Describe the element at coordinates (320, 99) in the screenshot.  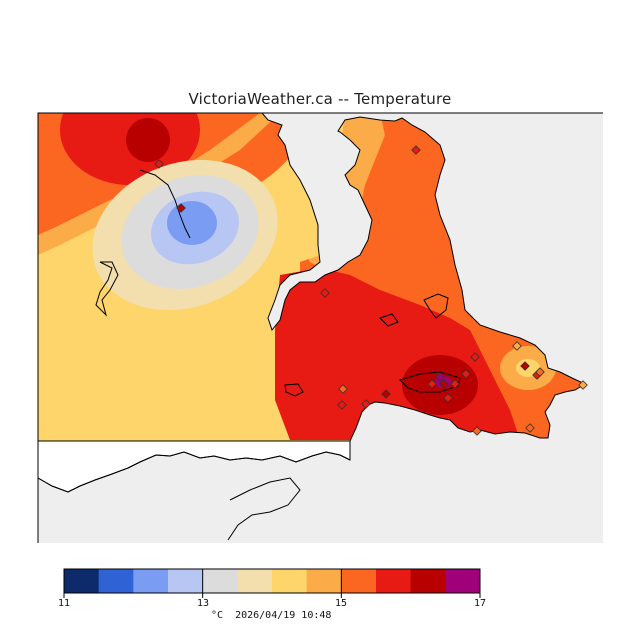
I see `map-title: VictoriaWeather.ca -- Temperature` at that location.